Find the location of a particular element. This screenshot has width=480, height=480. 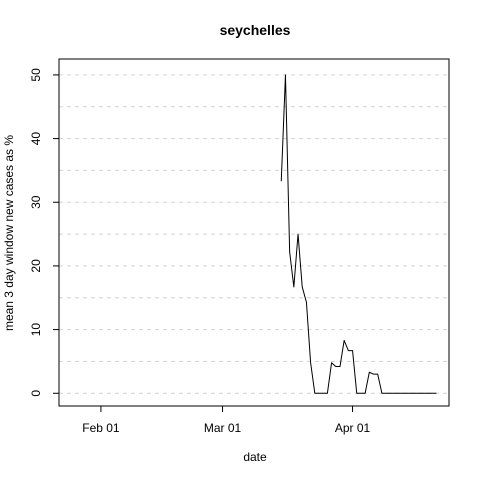

y-tick-label: 20 is located at coordinates (36, 266).